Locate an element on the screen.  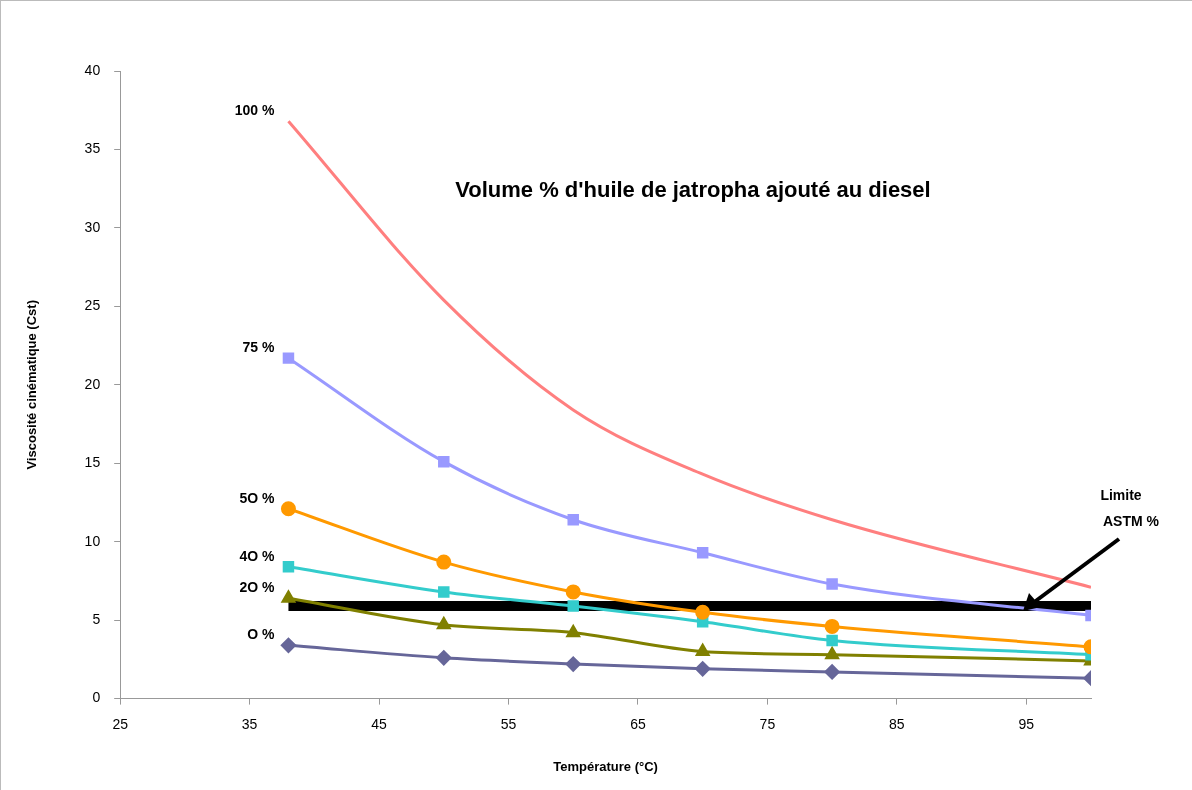
x-tick-label: 55 is located at coordinates (508, 723).